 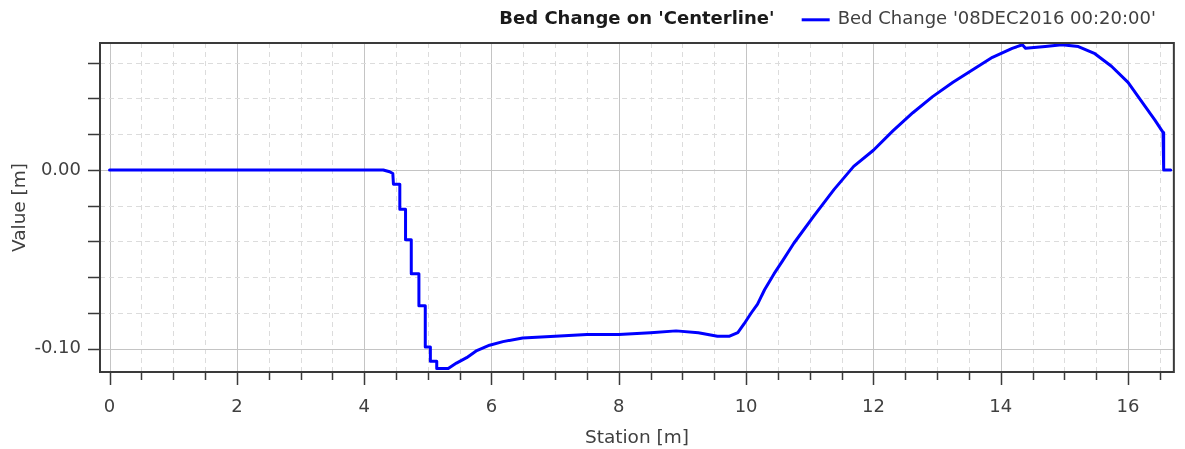 I want to click on y-axis-title: Value [m], so click(x=18, y=207).